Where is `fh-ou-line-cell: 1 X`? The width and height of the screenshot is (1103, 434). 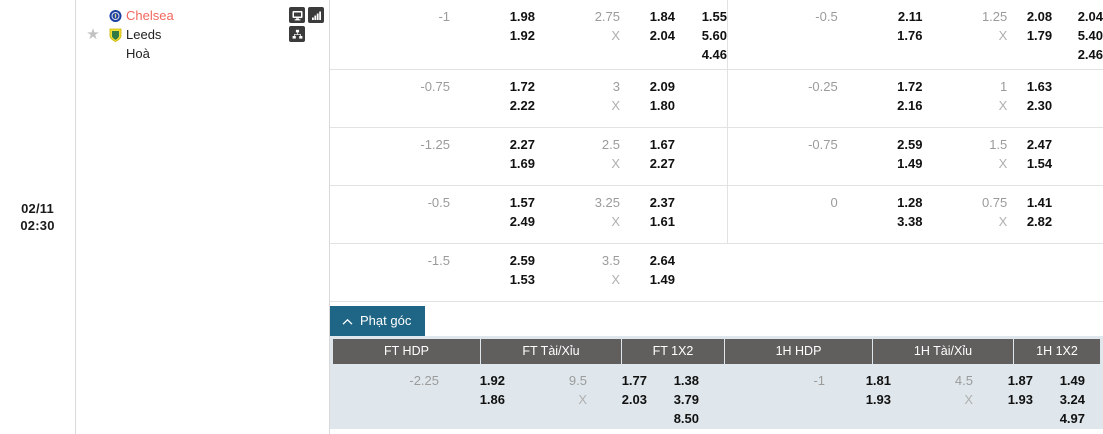 fh-ou-line-cell: 1 X is located at coordinates (965, 98).